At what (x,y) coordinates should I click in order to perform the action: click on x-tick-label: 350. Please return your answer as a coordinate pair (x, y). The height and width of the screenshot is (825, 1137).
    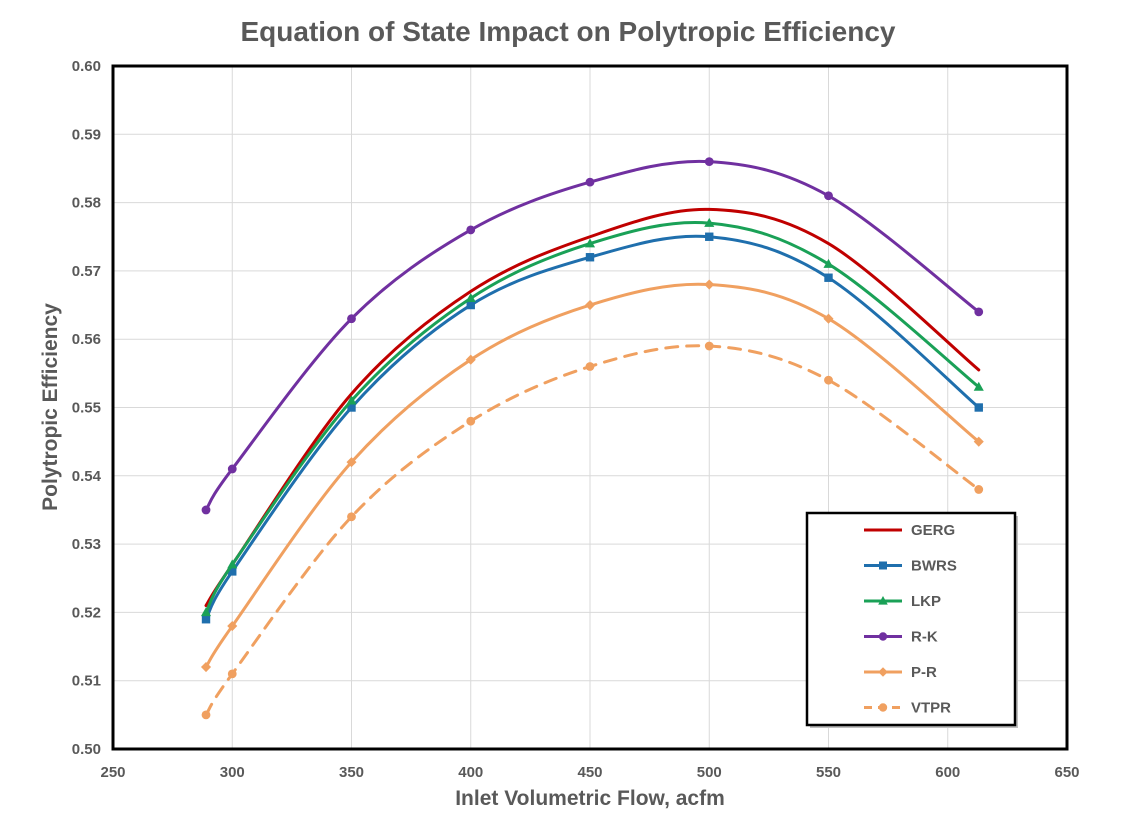
    Looking at the image, I should click on (351, 772).